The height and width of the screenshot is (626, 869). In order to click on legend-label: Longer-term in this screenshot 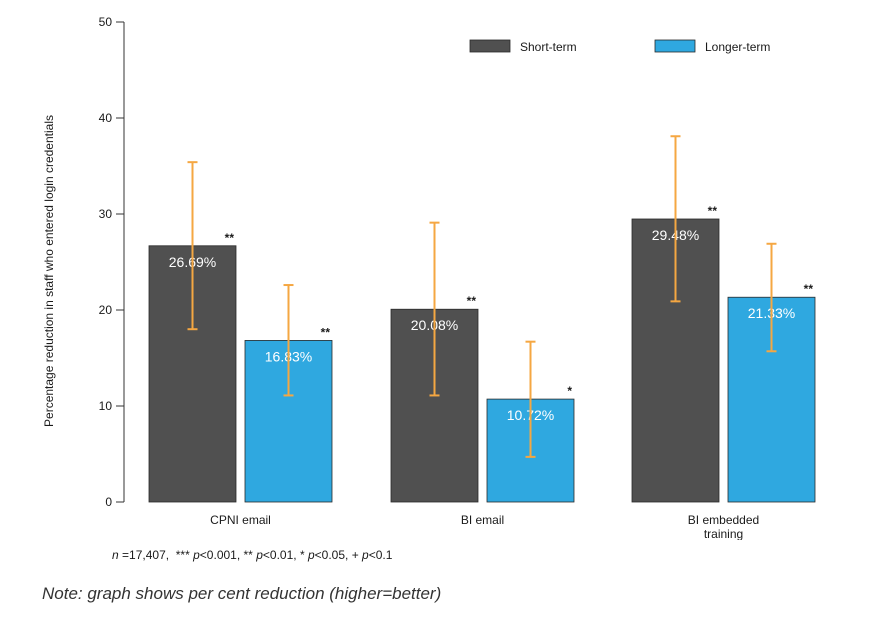, I will do `click(737, 47)`.